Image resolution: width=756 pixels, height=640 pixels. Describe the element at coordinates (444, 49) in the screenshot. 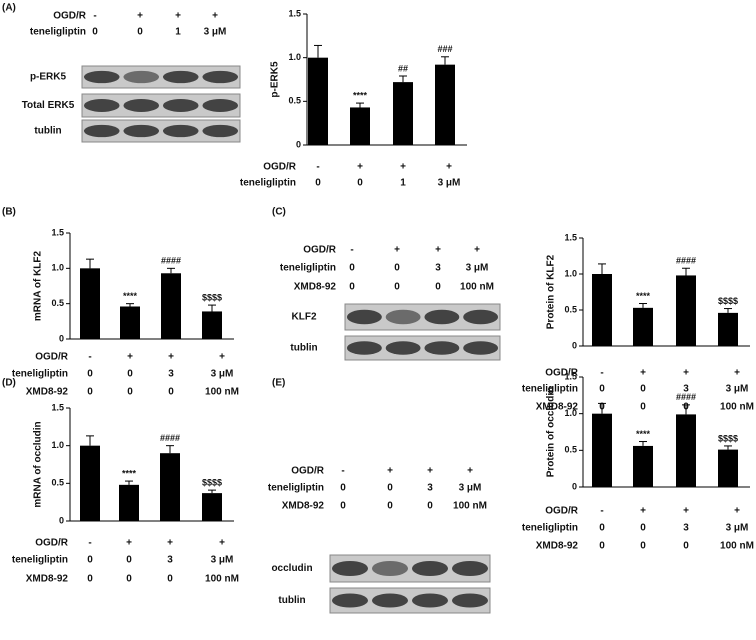

I see `significance-label: ###` at that location.